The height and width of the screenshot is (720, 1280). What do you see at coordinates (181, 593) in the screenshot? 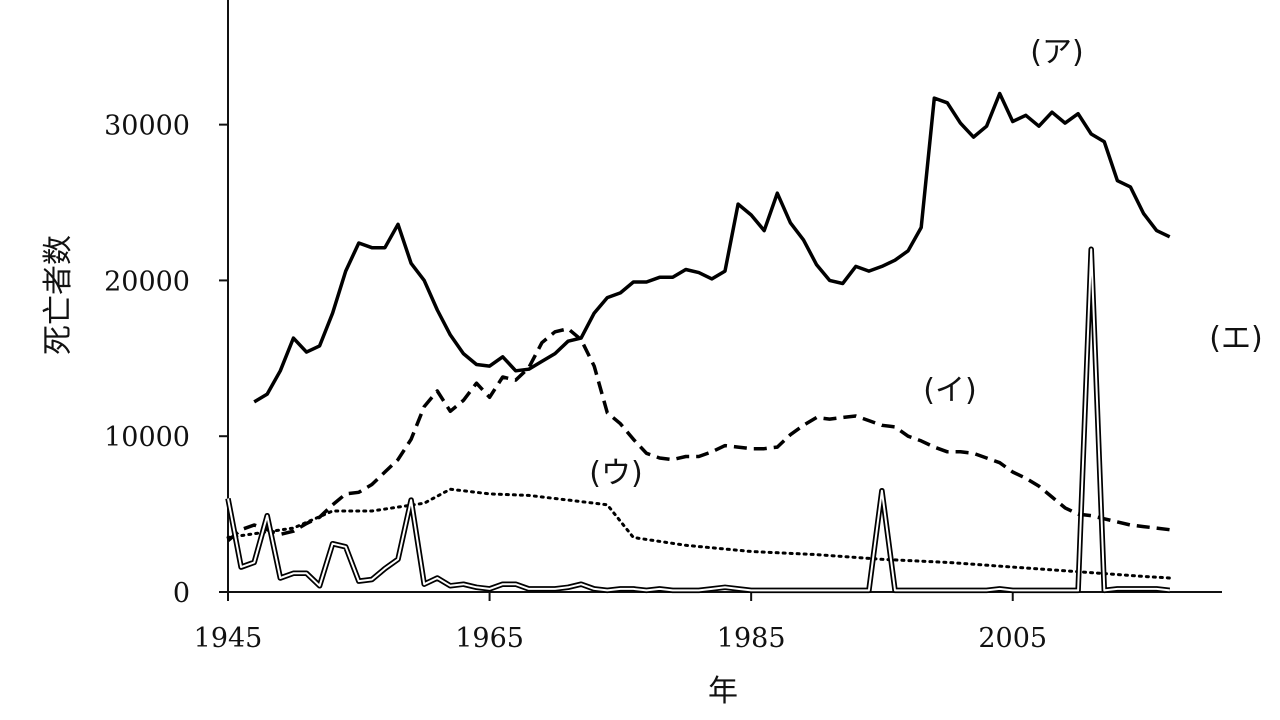
I see `y-tick-label: 0` at bounding box center [181, 593].